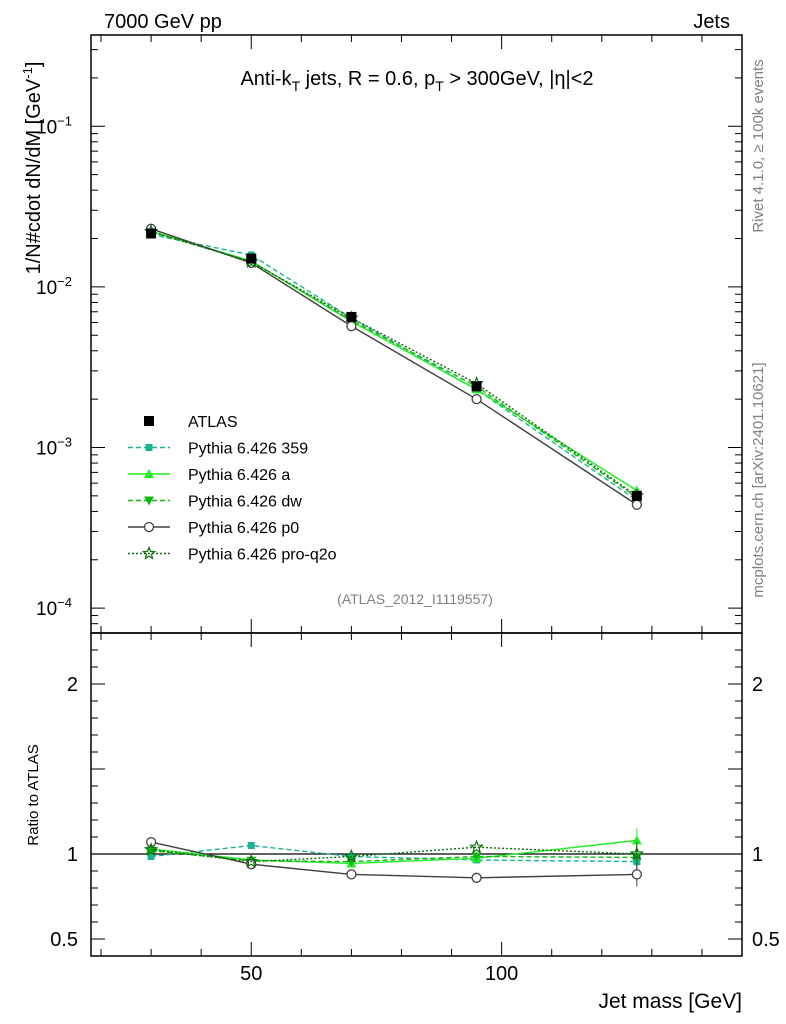 Image resolution: width=786 pixels, height=1024 pixels. I want to click on analysis-id-watermark: (ATLAS_2012_I1119557), so click(415, 599).